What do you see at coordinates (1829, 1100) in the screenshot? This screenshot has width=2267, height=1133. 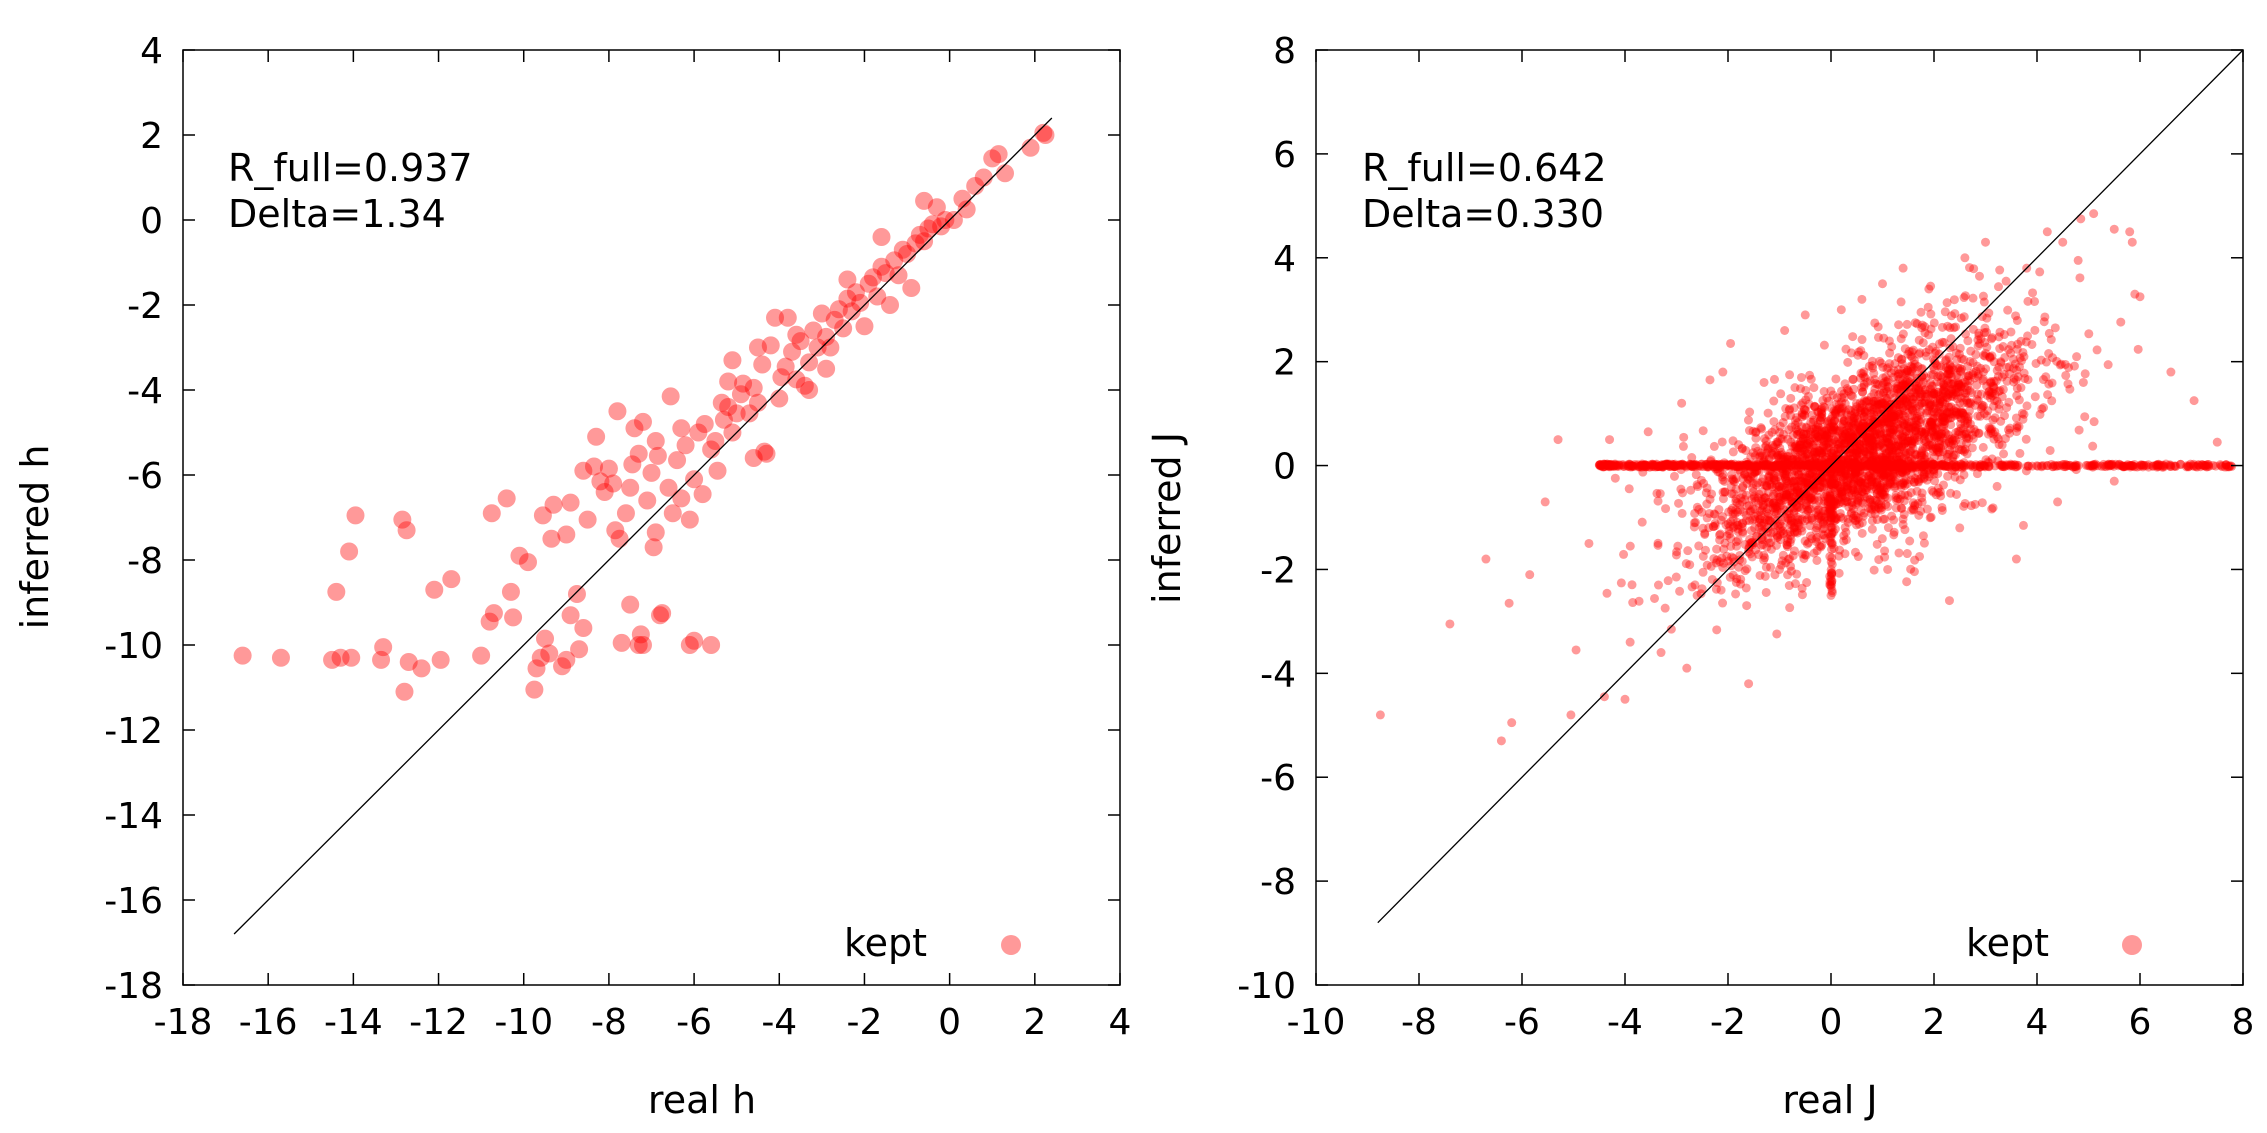 I see `x-axis-label-j: real J` at bounding box center [1829, 1100].